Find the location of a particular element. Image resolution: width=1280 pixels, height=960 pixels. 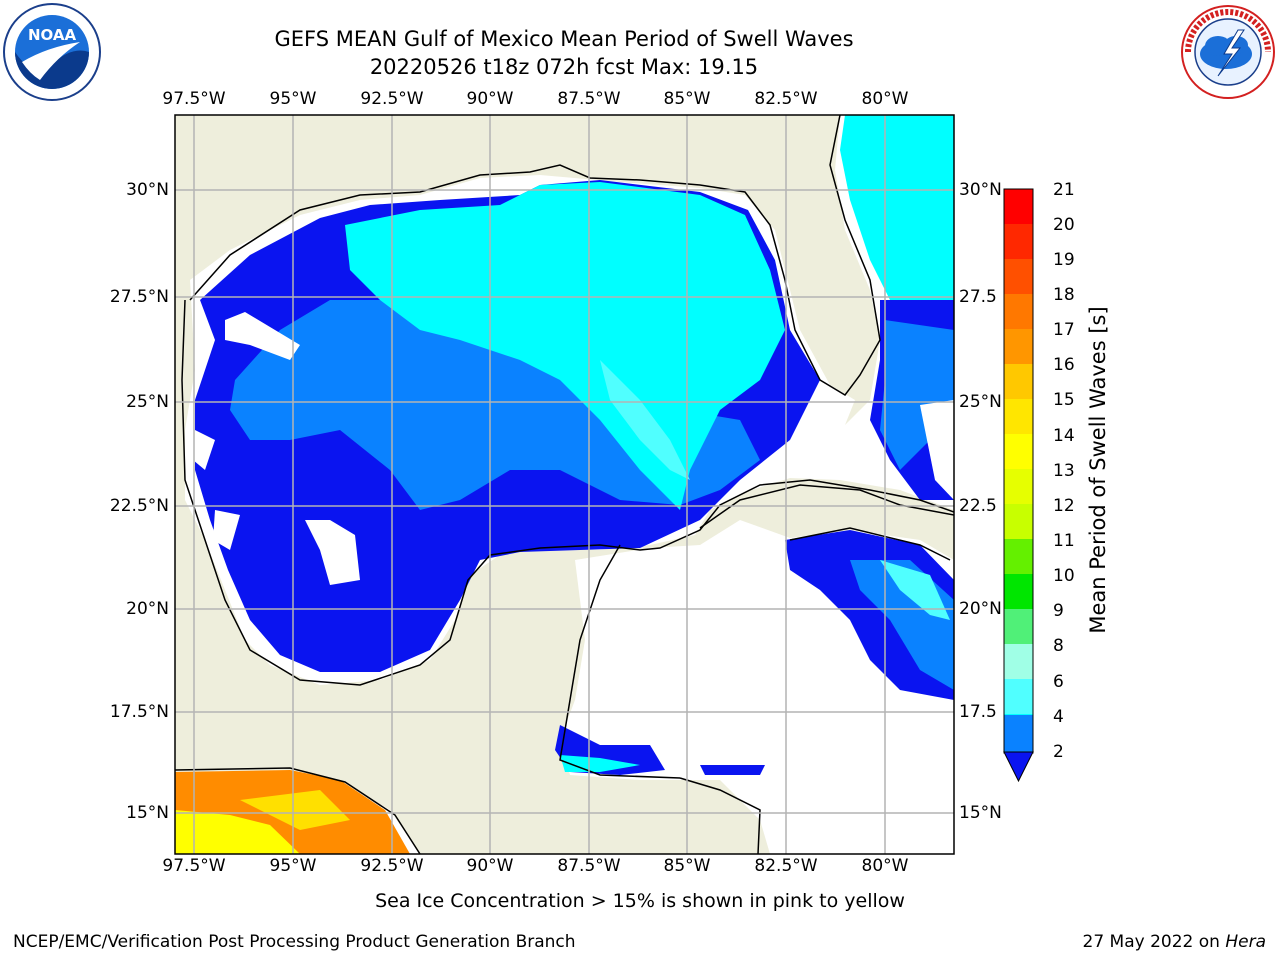

colorbar-tick: 15 is located at coordinates (1064, 400).